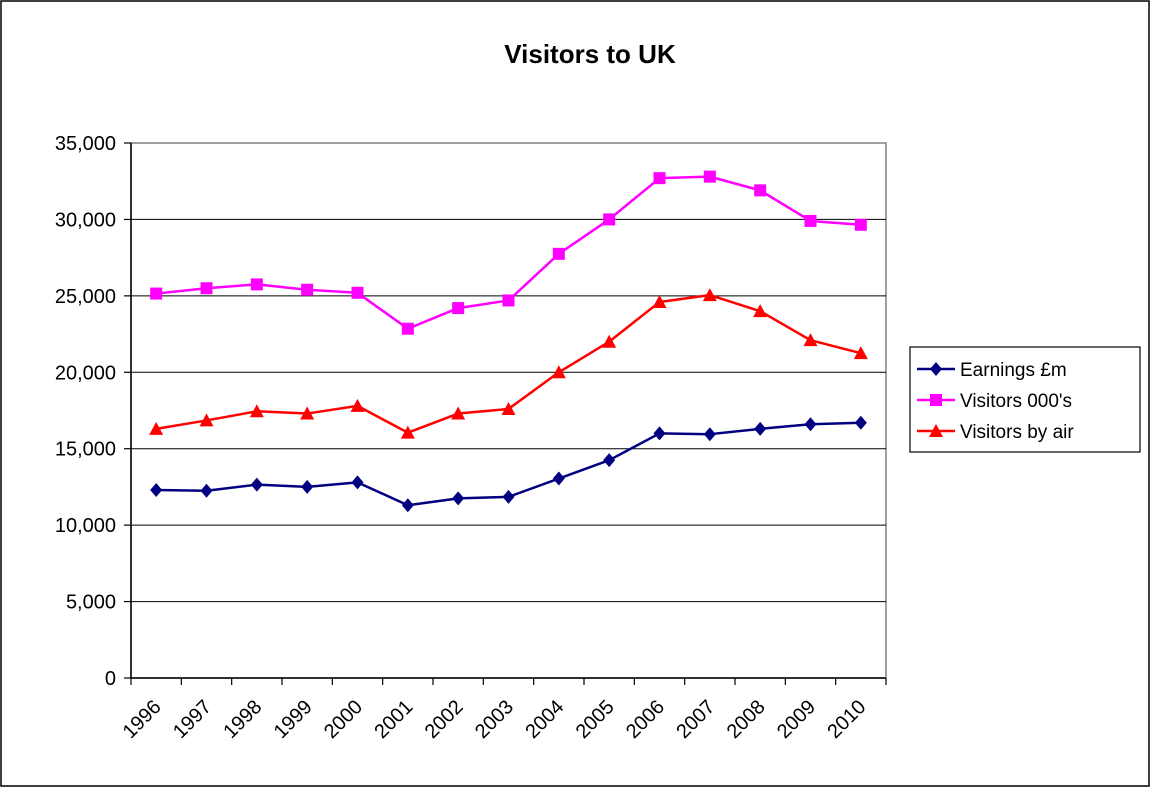 The image size is (1152, 792). What do you see at coordinates (1016, 401) in the screenshot?
I see `legend-label: Visitors 000's` at bounding box center [1016, 401].